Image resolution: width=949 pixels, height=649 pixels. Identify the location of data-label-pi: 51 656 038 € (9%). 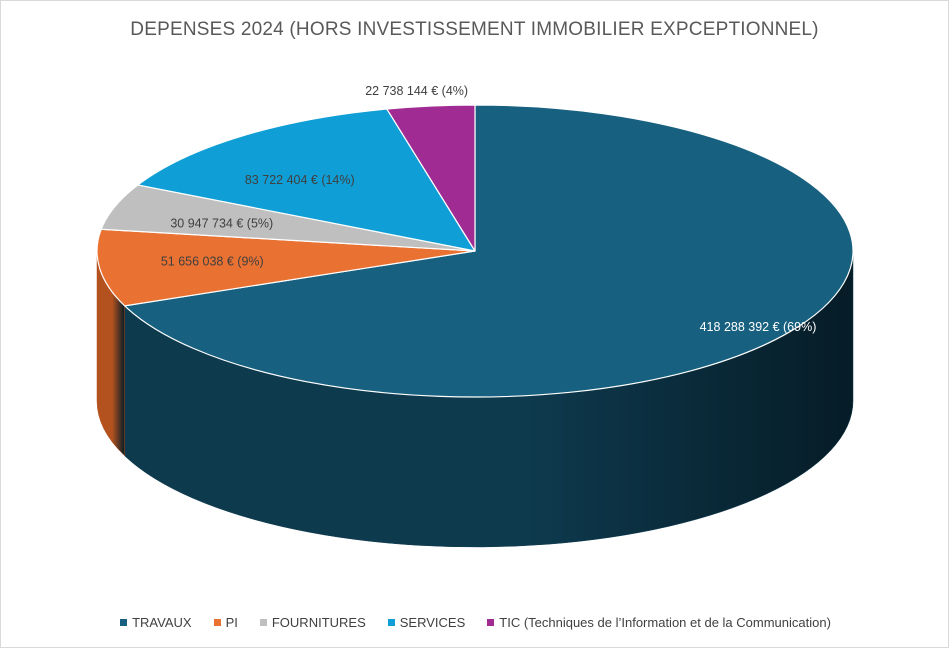
(212, 262).